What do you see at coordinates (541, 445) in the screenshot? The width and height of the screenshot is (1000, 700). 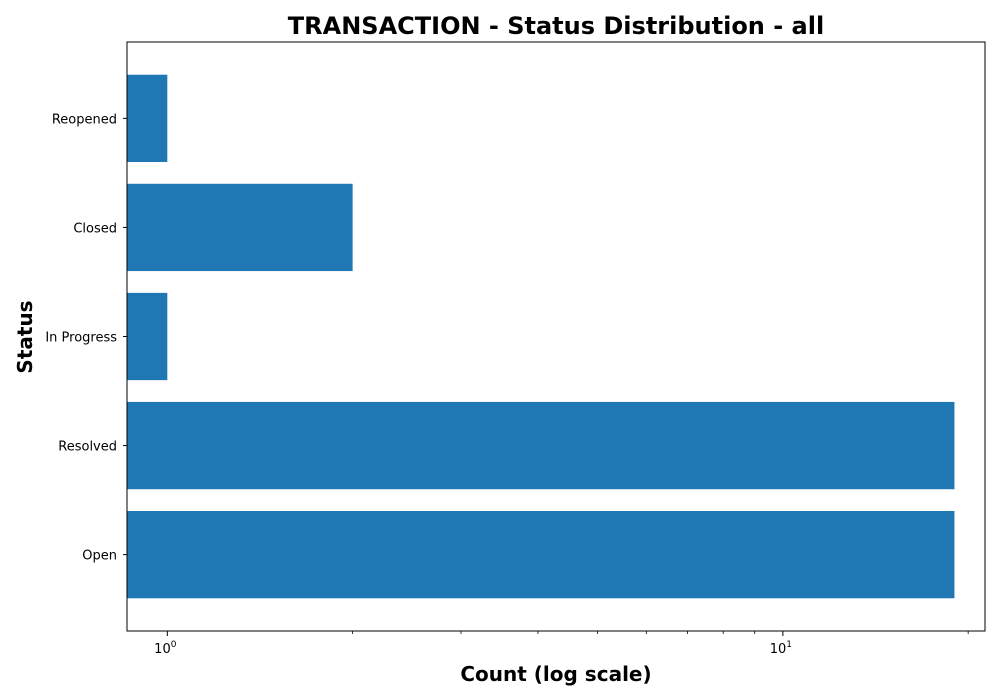 I see `bar-resolved` at bounding box center [541, 445].